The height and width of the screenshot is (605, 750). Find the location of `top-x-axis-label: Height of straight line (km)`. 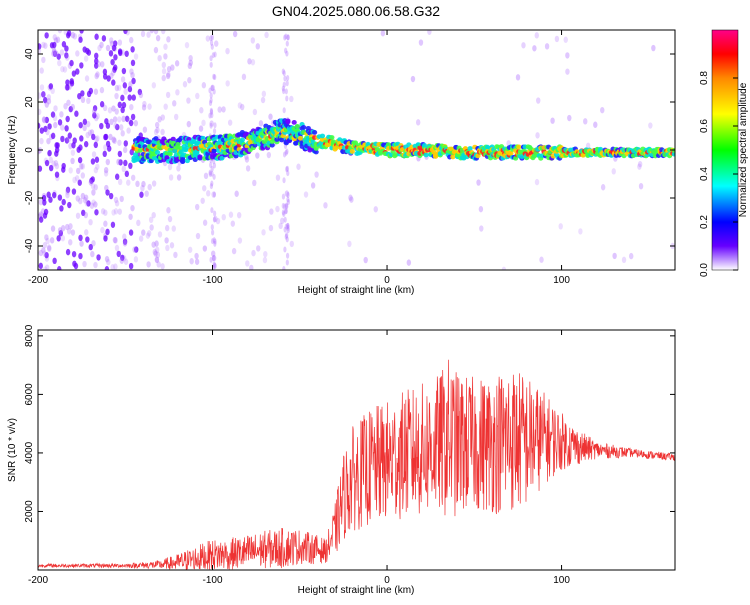

top-x-axis-label: Height of straight line (km) is located at coordinates (356, 290).